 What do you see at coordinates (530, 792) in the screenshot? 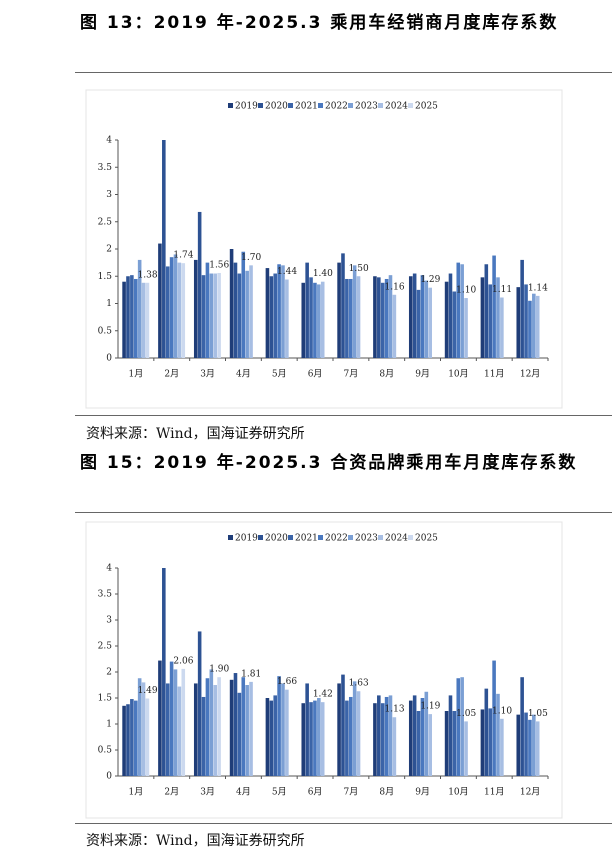
I see `x-tick-label: 12月` at bounding box center [530, 792].